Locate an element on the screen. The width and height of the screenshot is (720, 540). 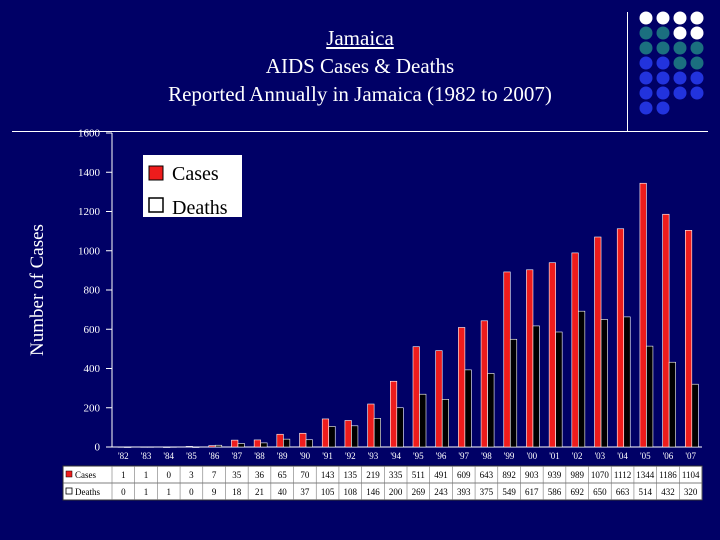
table-row-label-cases: Cases is located at coordinates (85, 475).